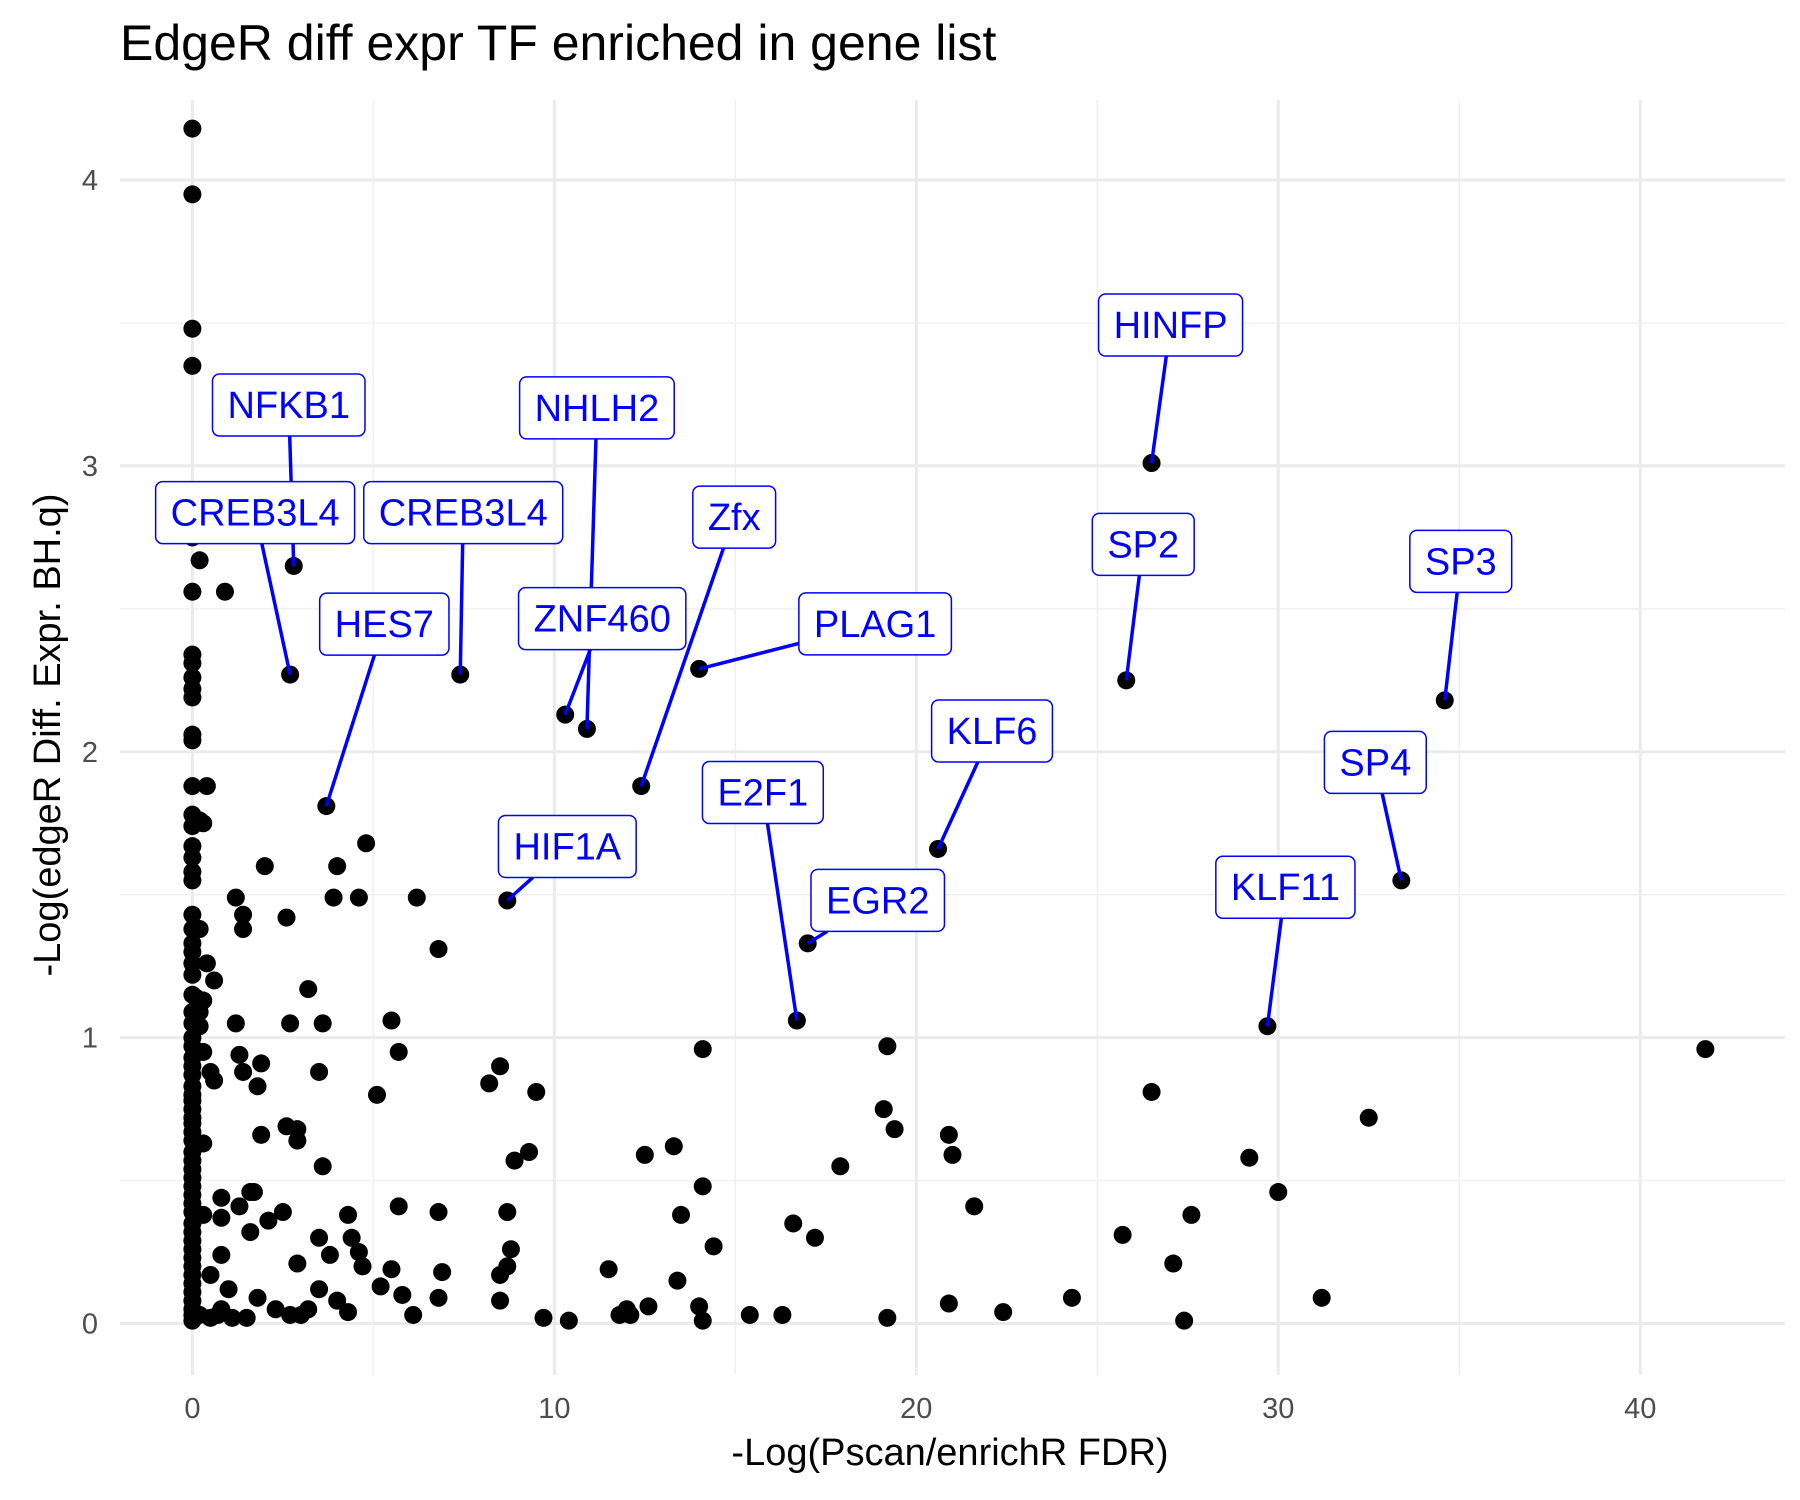 This screenshot has height=1500, width=1800. What do you see at coordinates (558, 43) in the screenshot?
I see `chart-title: EdgeR diff expr TF enriched in gene list` at bounding box center [558, 43].